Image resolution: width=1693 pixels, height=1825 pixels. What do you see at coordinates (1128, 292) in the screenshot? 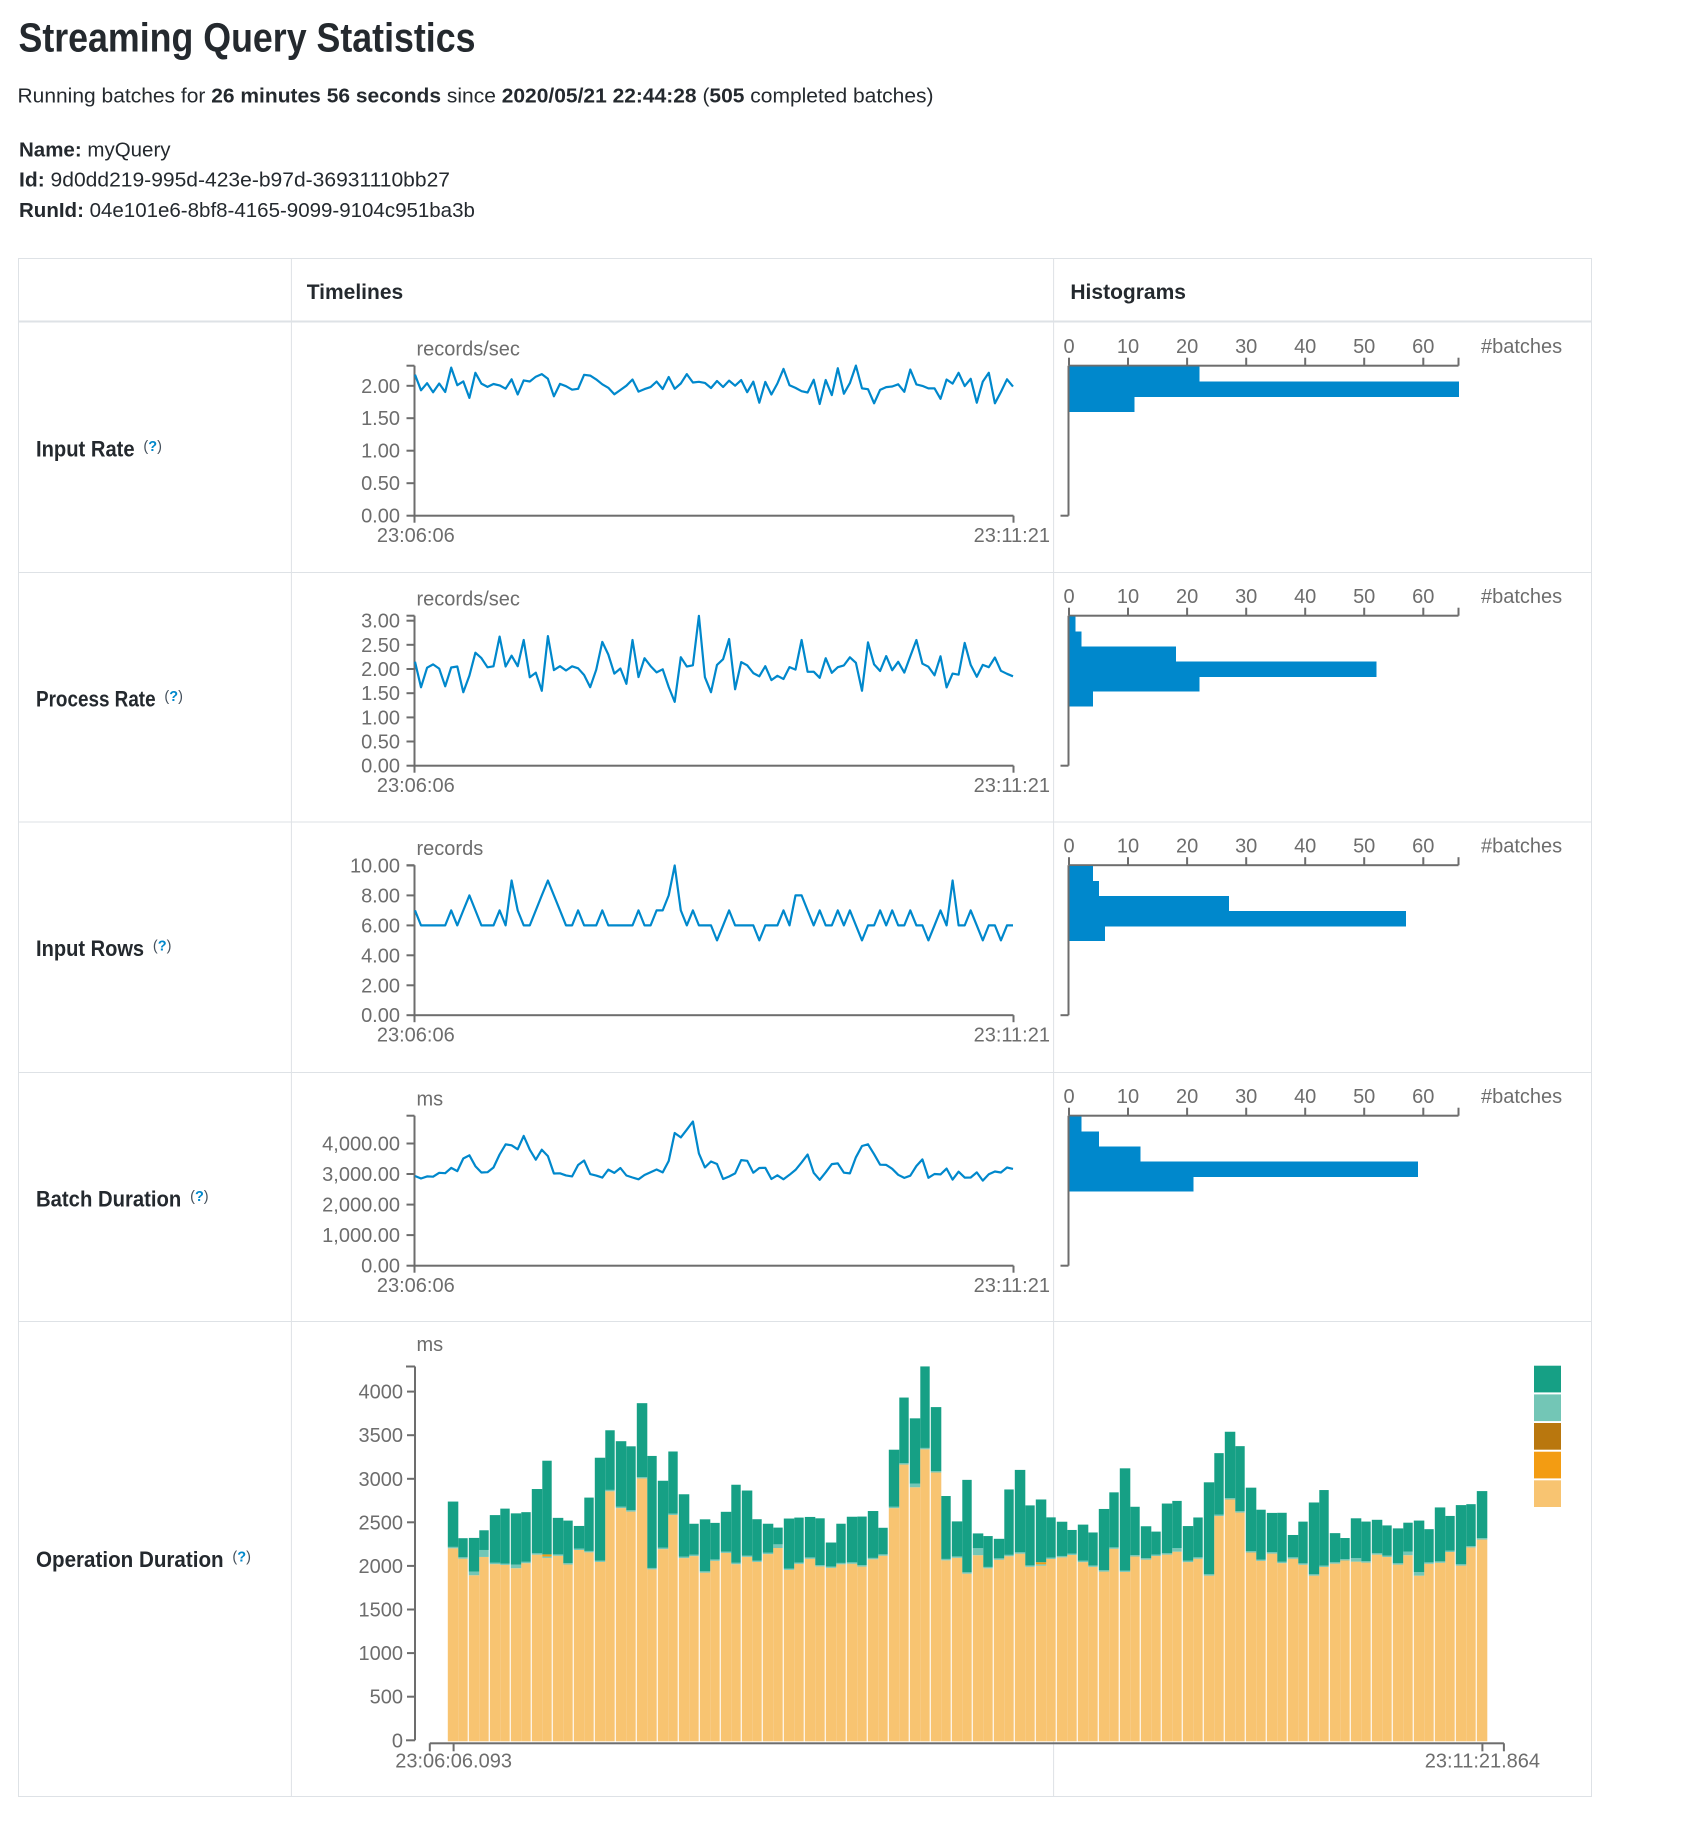
I see `svg-text: Histograms` at bounding box center [1128, 292].